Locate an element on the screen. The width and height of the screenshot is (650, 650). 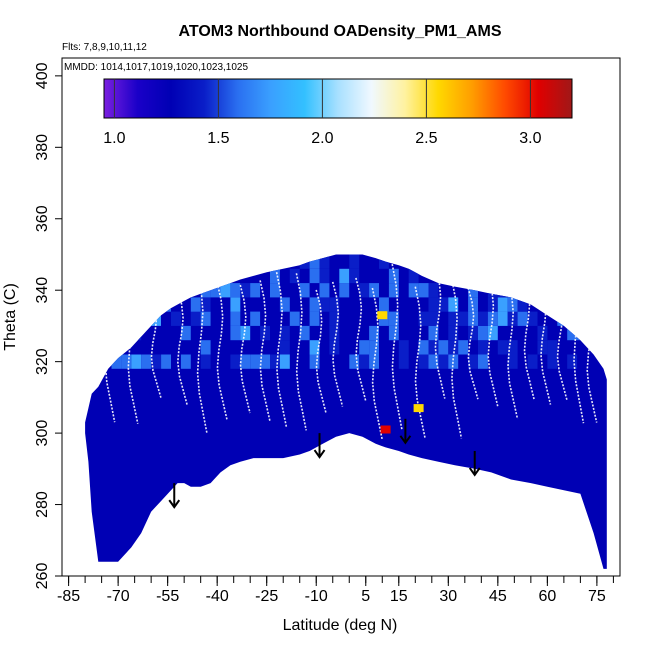
x-tick-label: -10 is located at coordinates (316, 596).